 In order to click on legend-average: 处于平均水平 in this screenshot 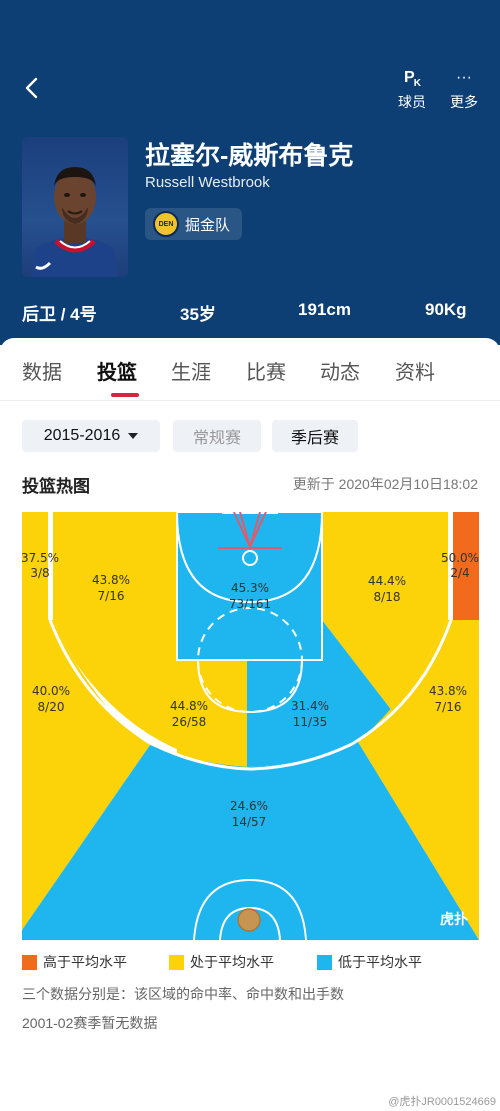, I will do `click(221, 962)`.